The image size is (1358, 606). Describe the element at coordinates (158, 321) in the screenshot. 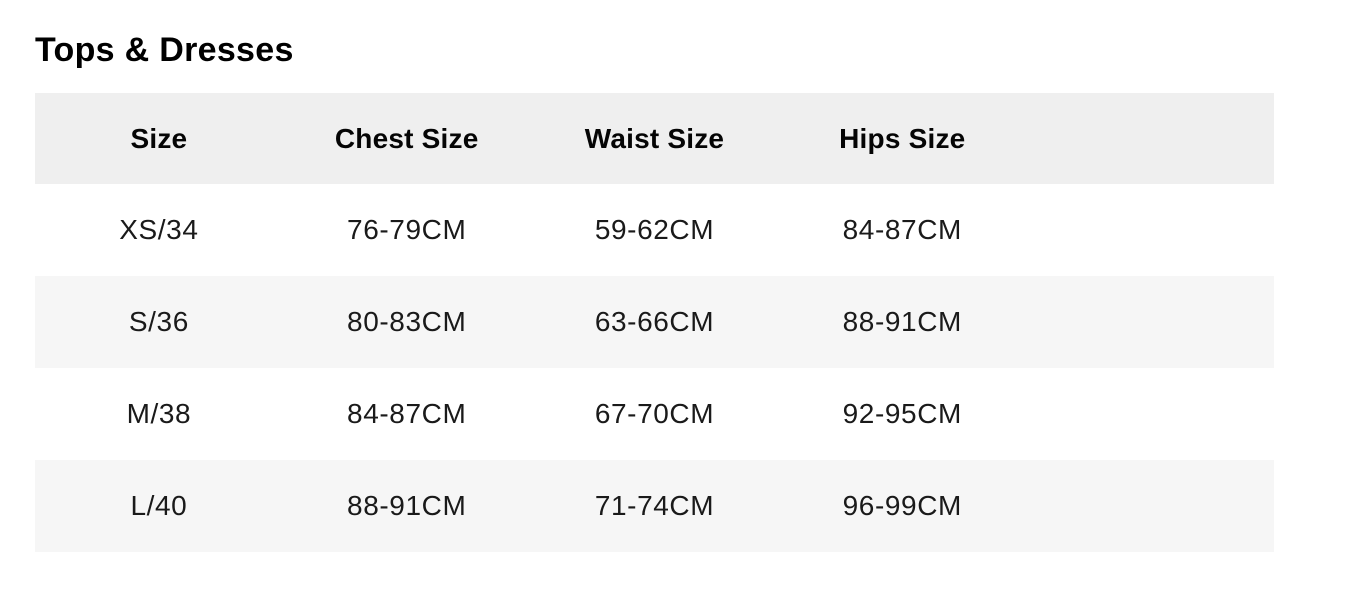

I see `size-cell: S/36` at that location.